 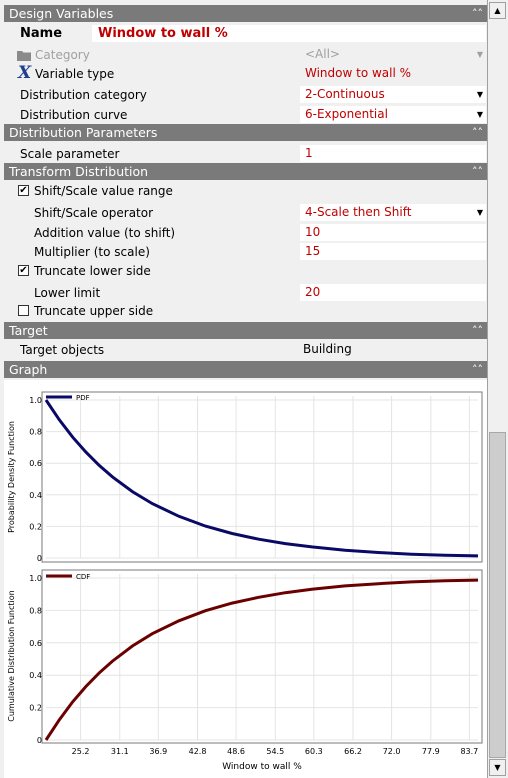 I want to click on name-row: Name Window to wall %, so click(x=245, y=34).